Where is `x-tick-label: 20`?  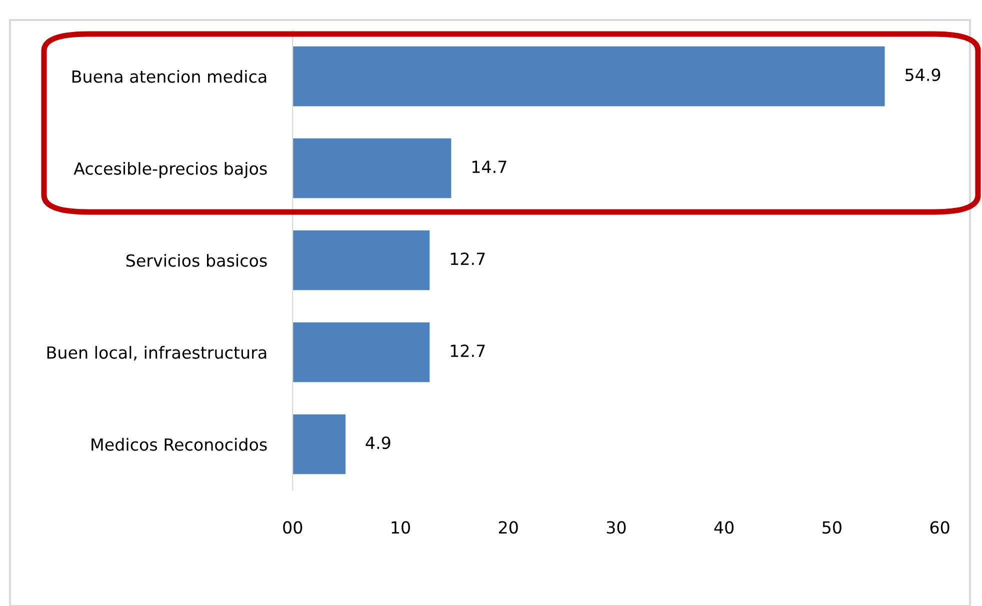
x-tick-label: 20 is located at coordinates (508, 527).